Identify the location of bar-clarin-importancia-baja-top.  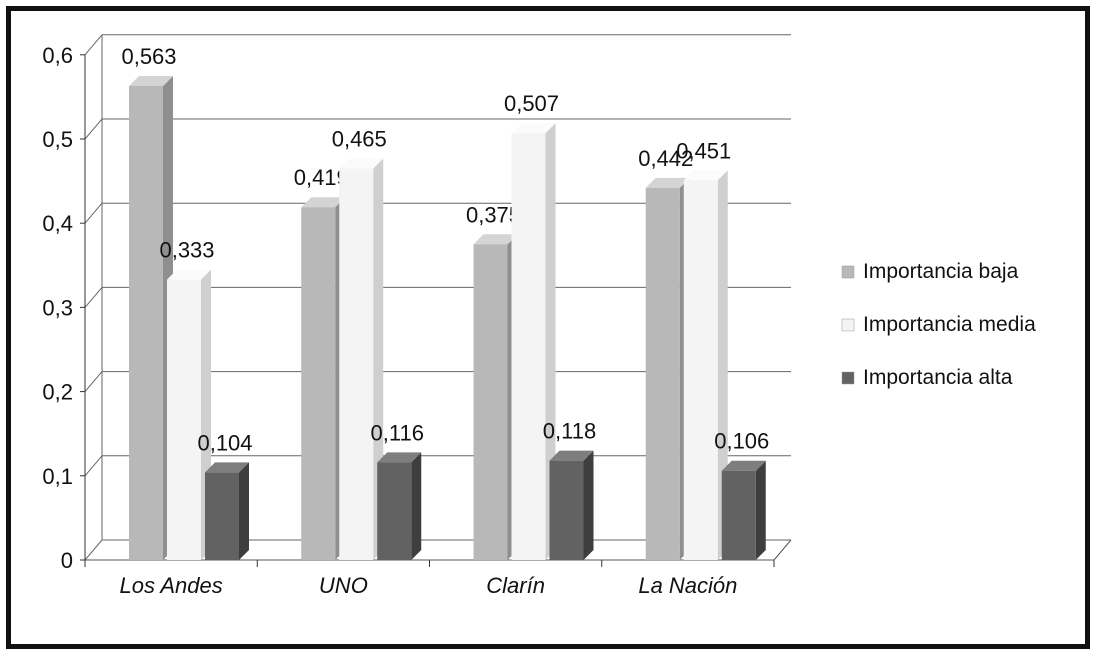
(495, 239).